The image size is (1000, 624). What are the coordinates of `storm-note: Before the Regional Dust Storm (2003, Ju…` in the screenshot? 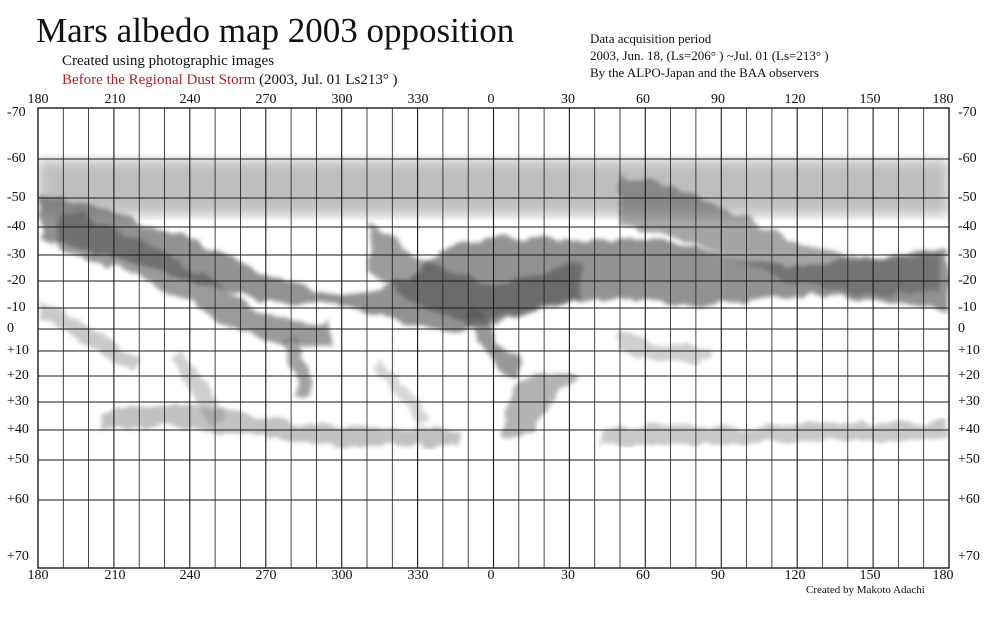 It's located at (230, 80).